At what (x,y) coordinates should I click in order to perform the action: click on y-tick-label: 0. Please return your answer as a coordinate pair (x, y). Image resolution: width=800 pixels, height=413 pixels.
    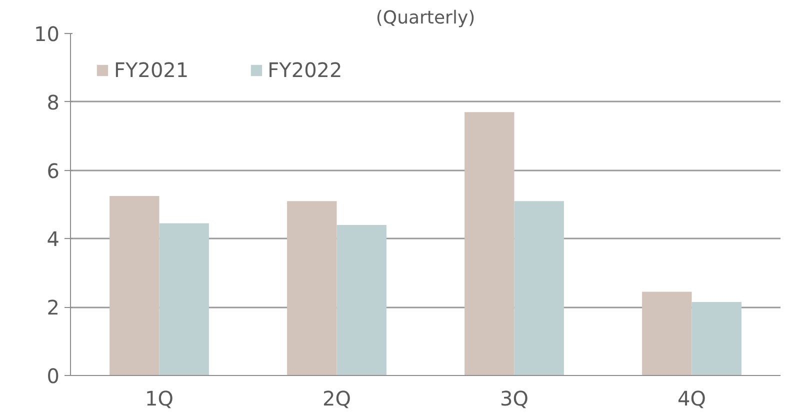
    Looking at the image, I should click on (53, 376).